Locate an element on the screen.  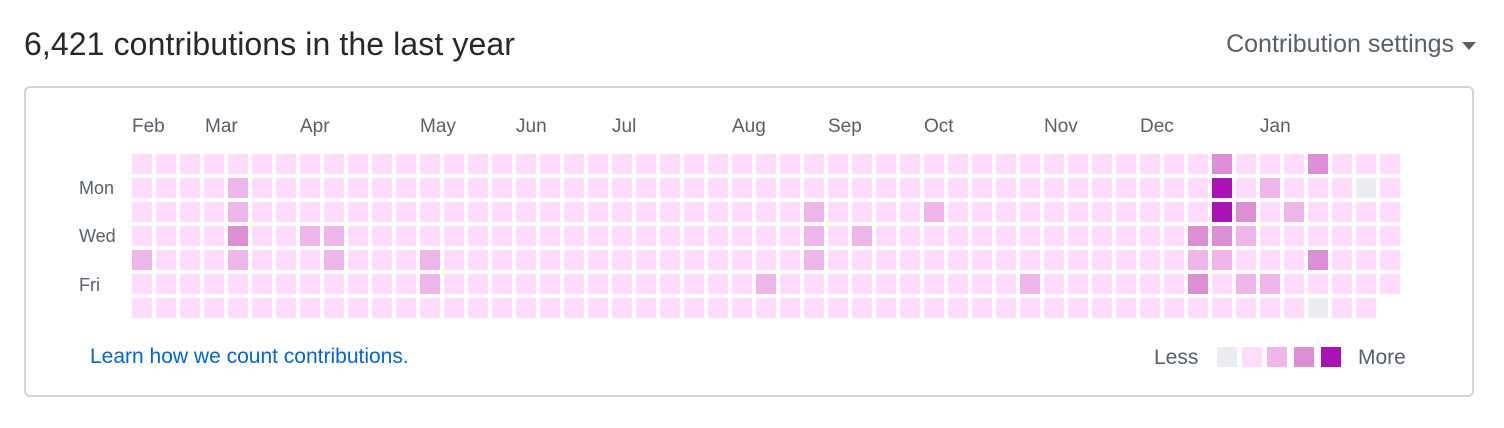
learn-contributions-link: Learn how we count contributions. is located at coordinates (249, 356).